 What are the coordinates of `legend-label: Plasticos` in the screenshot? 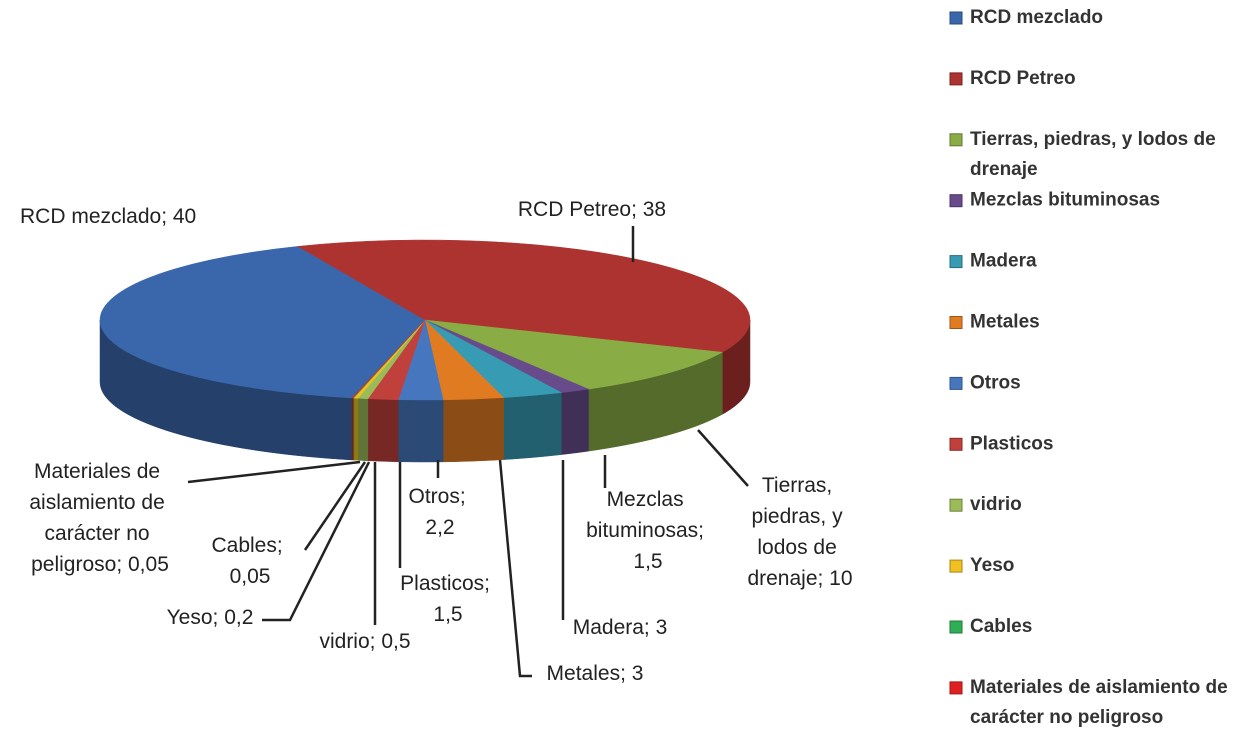 It's located at (1011, 443).